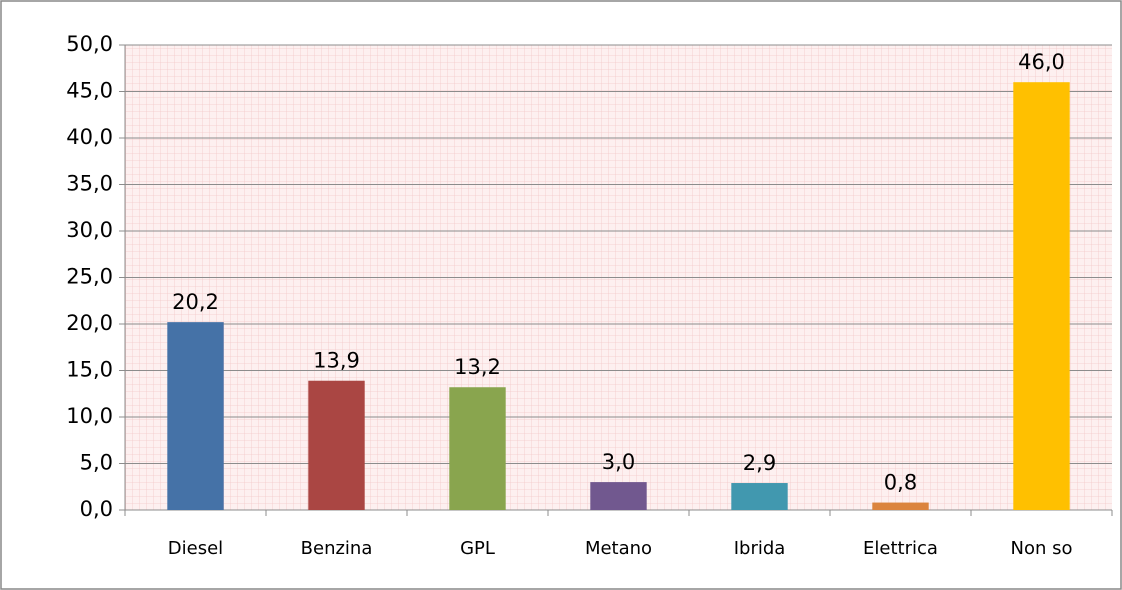 Image resolution: width=1122 pixels, height=590 pixels. What do you see at coordinates (195, 548) in the screenshot?
I see `x-tick-label: Diesel` at bounding box center [195, 548].